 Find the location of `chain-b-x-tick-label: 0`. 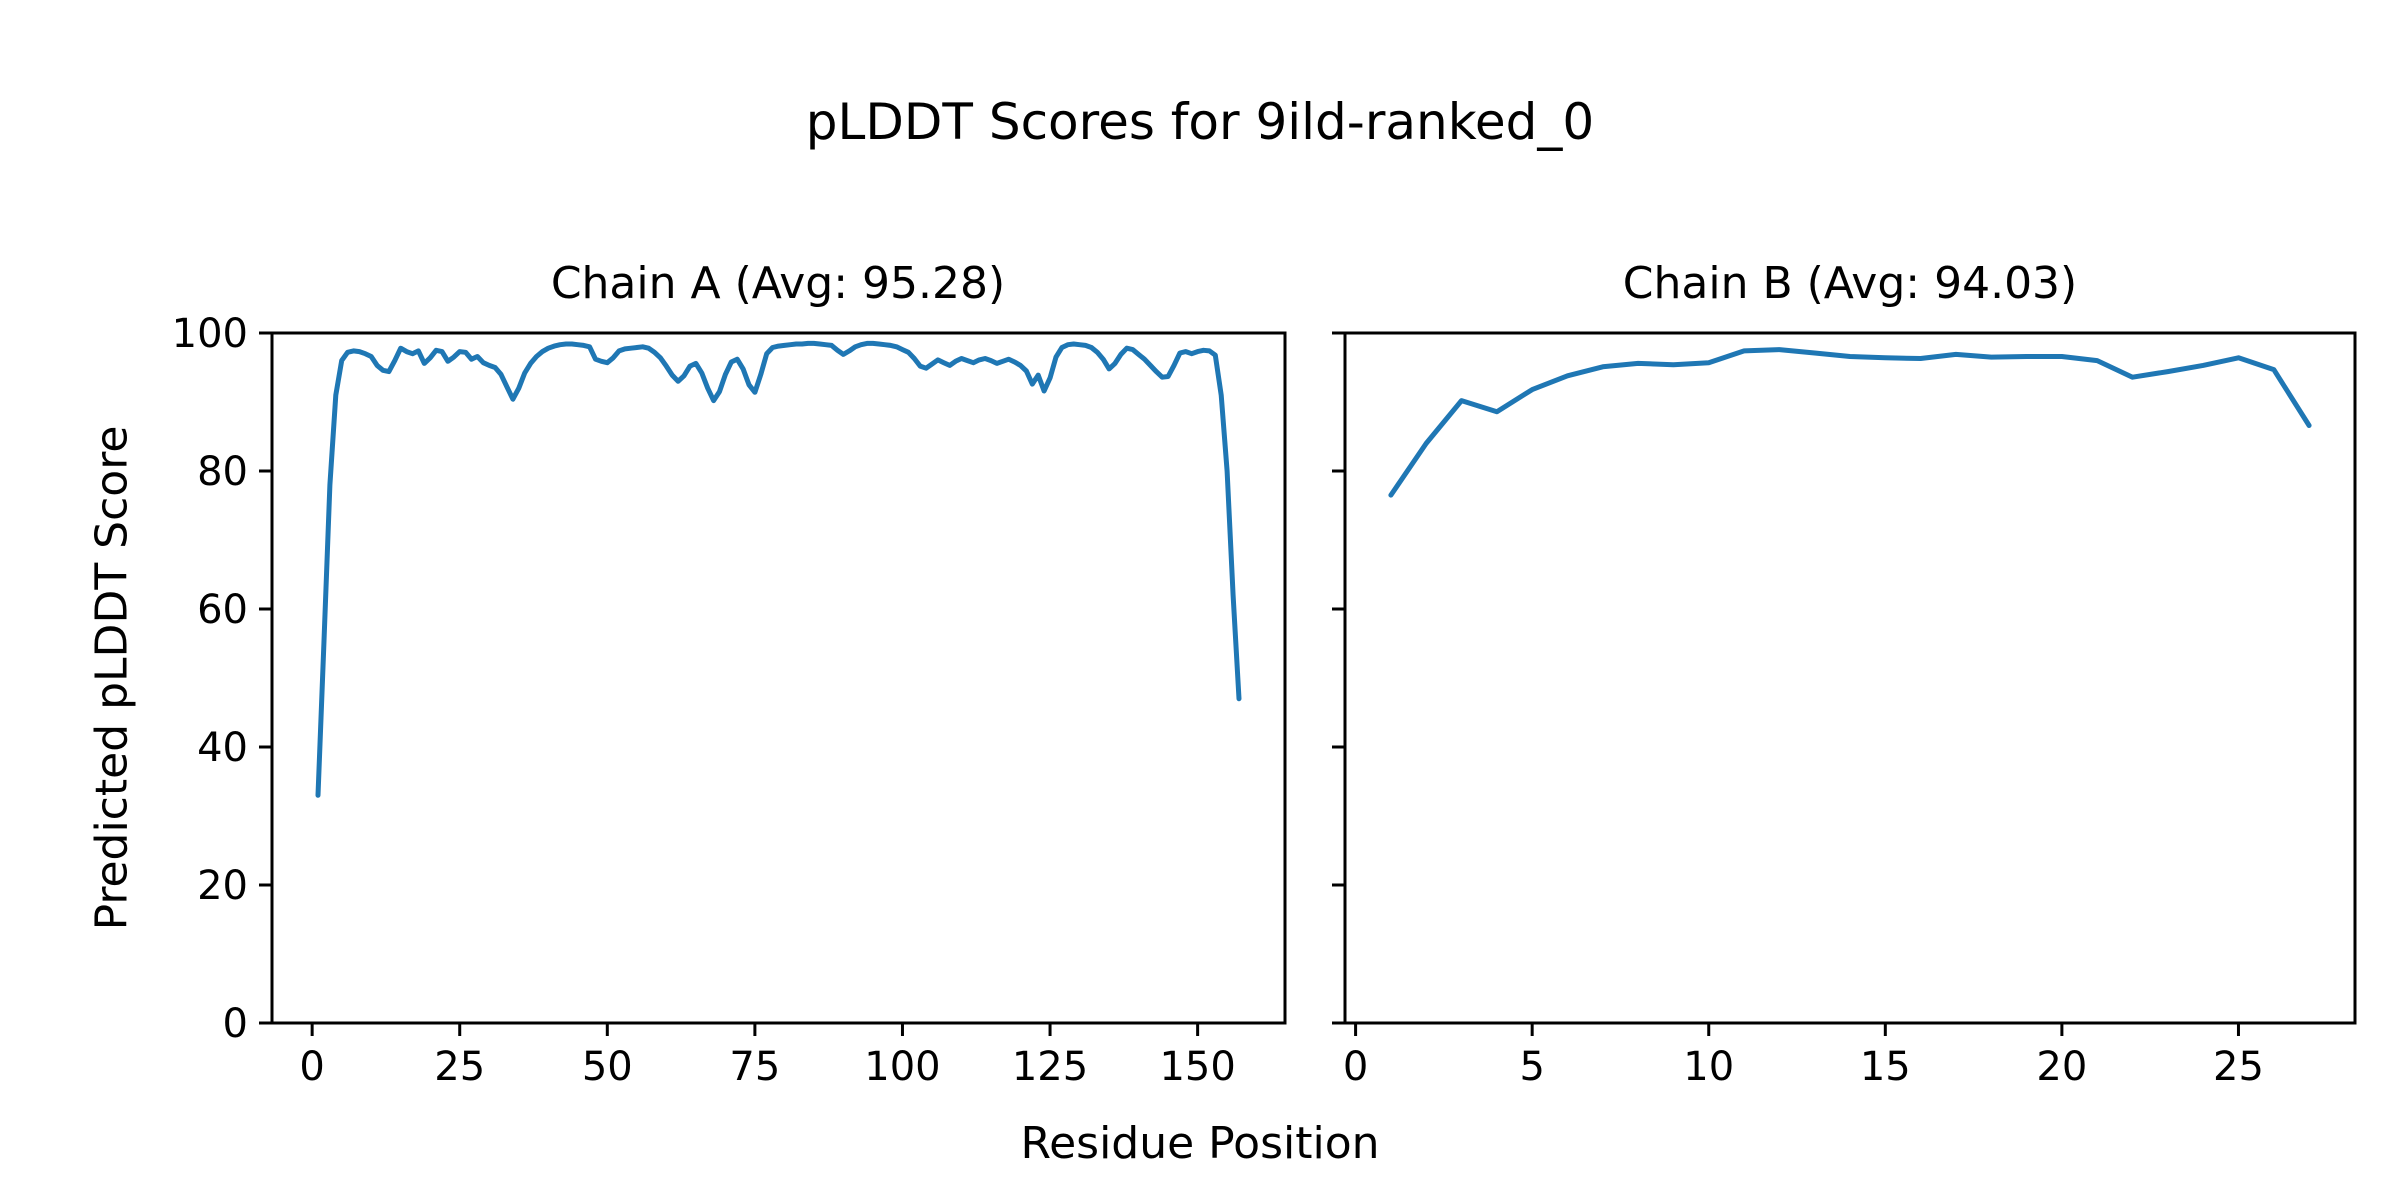

chain-b-x-tick-label: 0 is located at coordinates (1355, 1067).